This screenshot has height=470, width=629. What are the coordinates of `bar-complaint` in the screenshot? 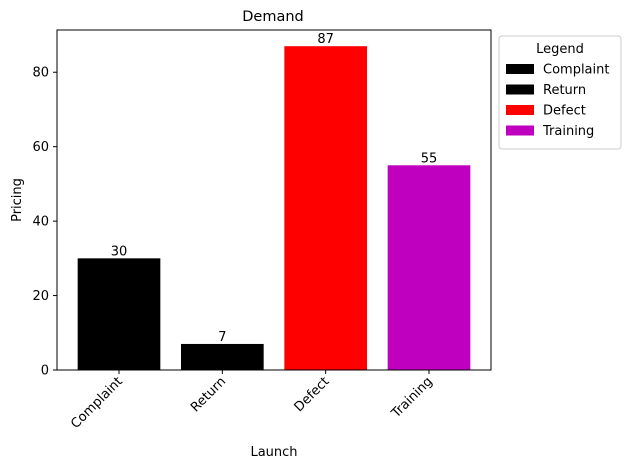 It's located at (119, 314).